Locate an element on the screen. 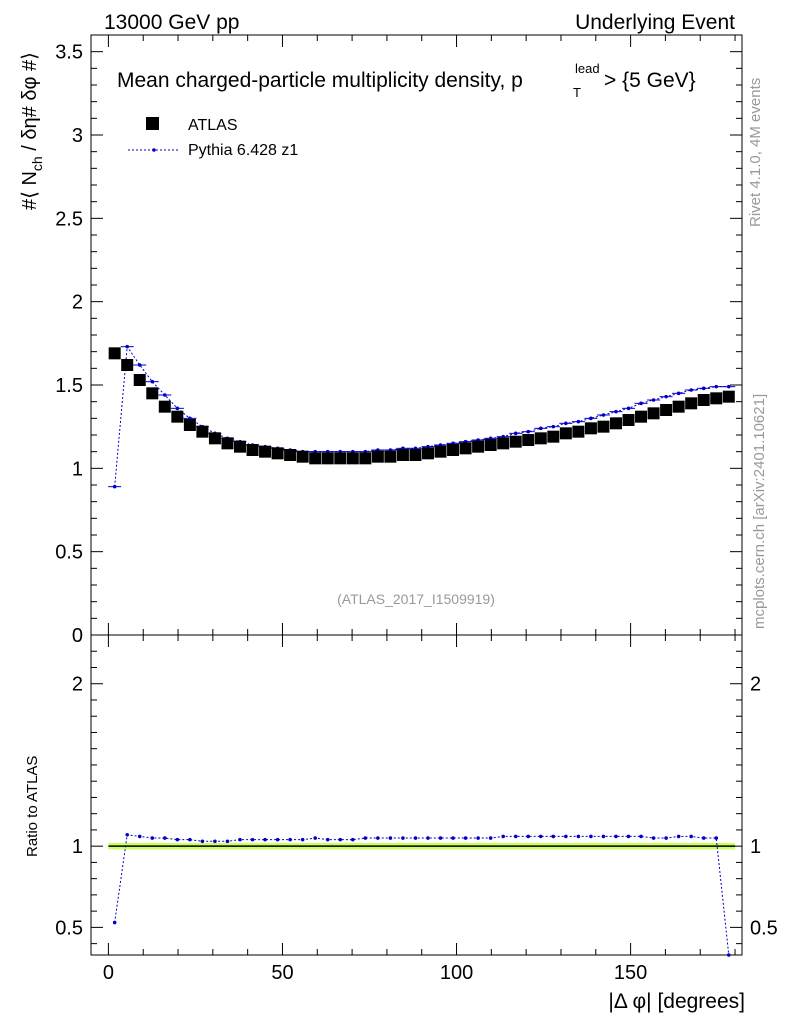 Image resolution: width=786 pixels, height=1024 pixels. title-tail: > {5 GeV} is located at coordinates (650, 80).